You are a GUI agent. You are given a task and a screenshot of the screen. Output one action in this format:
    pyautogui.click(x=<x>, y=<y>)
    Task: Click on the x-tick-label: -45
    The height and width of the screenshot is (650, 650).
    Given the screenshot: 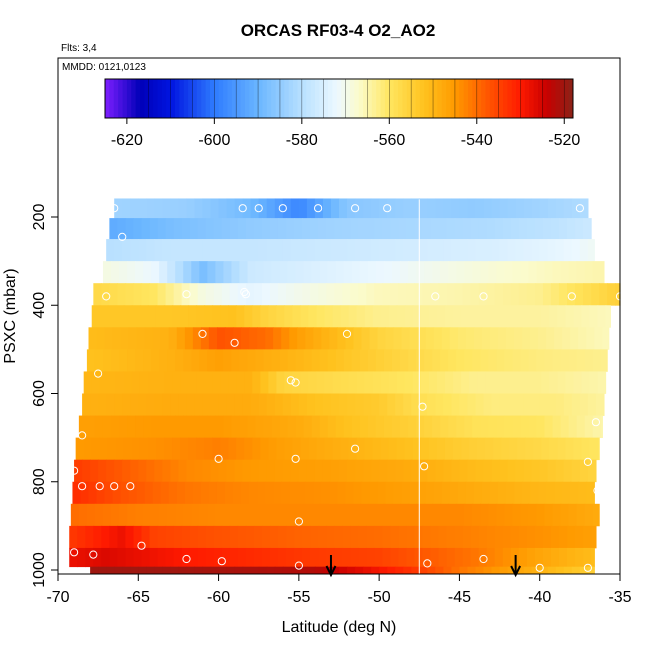 What is the action you would take?
    pyautogui.click(x=459, y=597)
    